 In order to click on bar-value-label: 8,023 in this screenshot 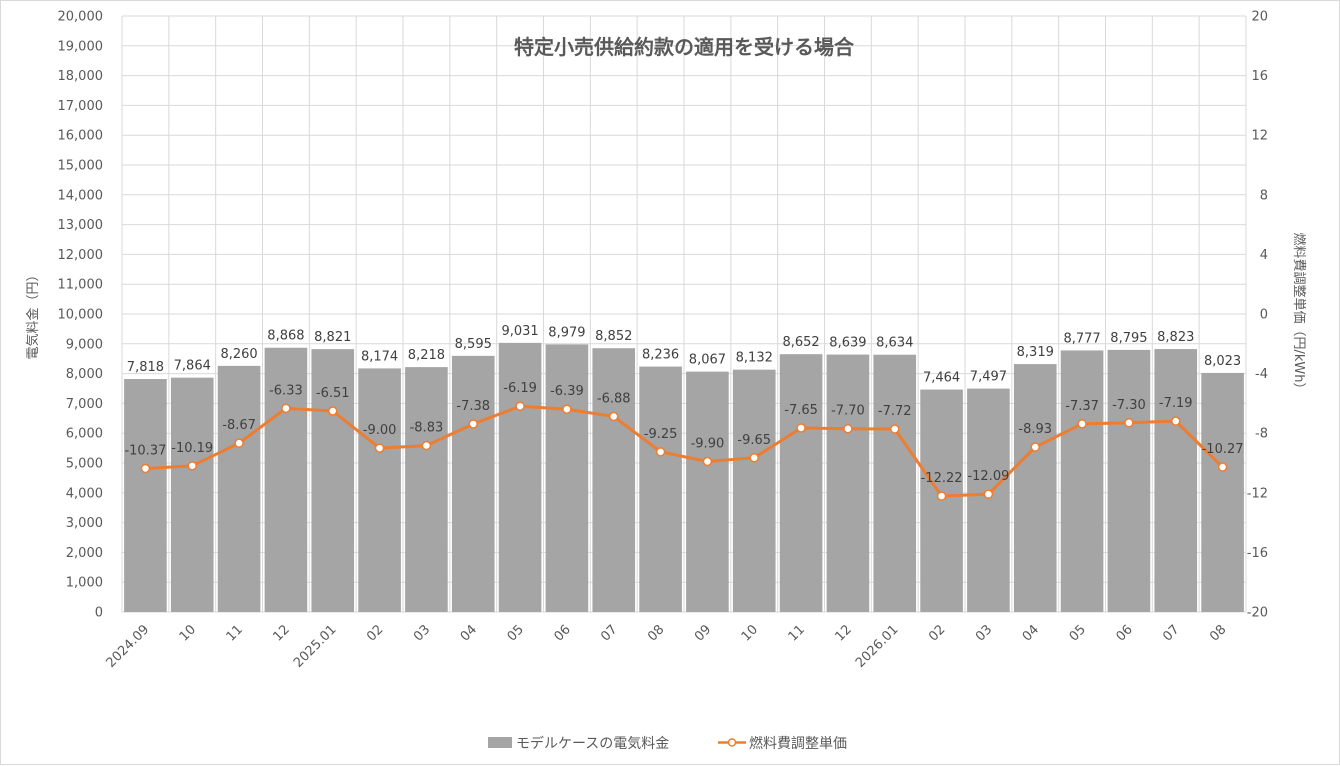, I will do `click(1222, 361)`.